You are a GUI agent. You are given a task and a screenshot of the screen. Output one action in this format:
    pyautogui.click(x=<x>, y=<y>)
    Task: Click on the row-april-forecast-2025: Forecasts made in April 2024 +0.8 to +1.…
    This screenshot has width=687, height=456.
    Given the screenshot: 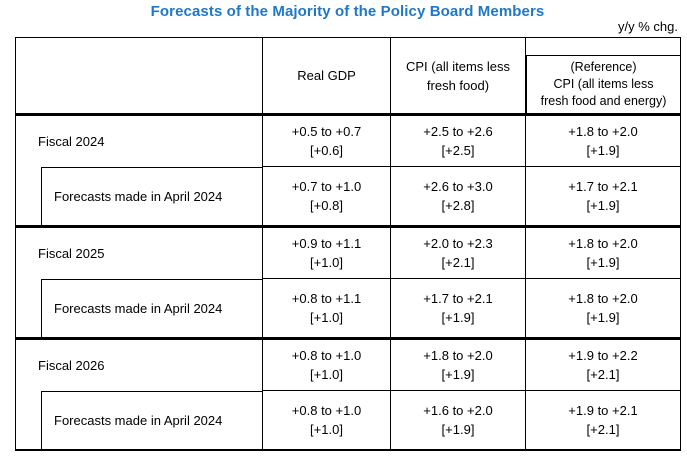 What is the action you would take?
    pyautogui.click(x=348, y=308)
    